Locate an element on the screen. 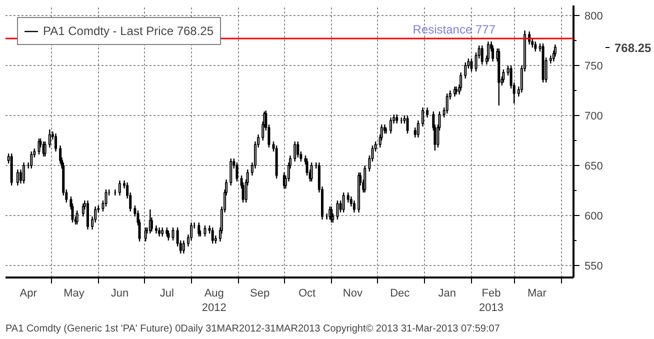 The image size is (654, 339). x-tick-label: Jan is located at coordinates (447, 294).